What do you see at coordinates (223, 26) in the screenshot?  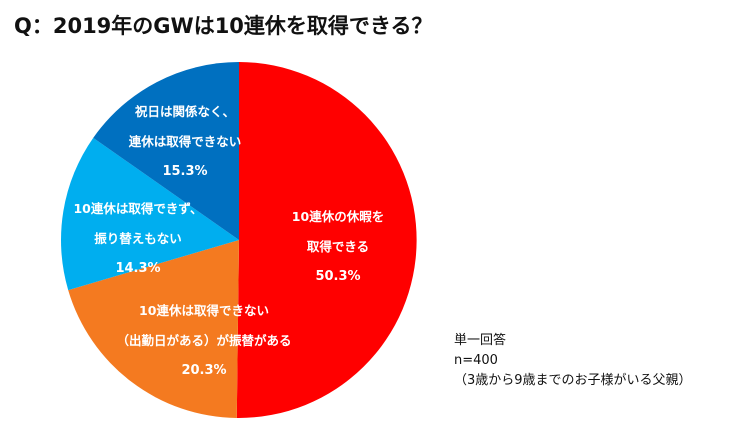 I see `chart-title: Q：2019年のGWは10連休を取得できる？` at bounding box center [223, 26].